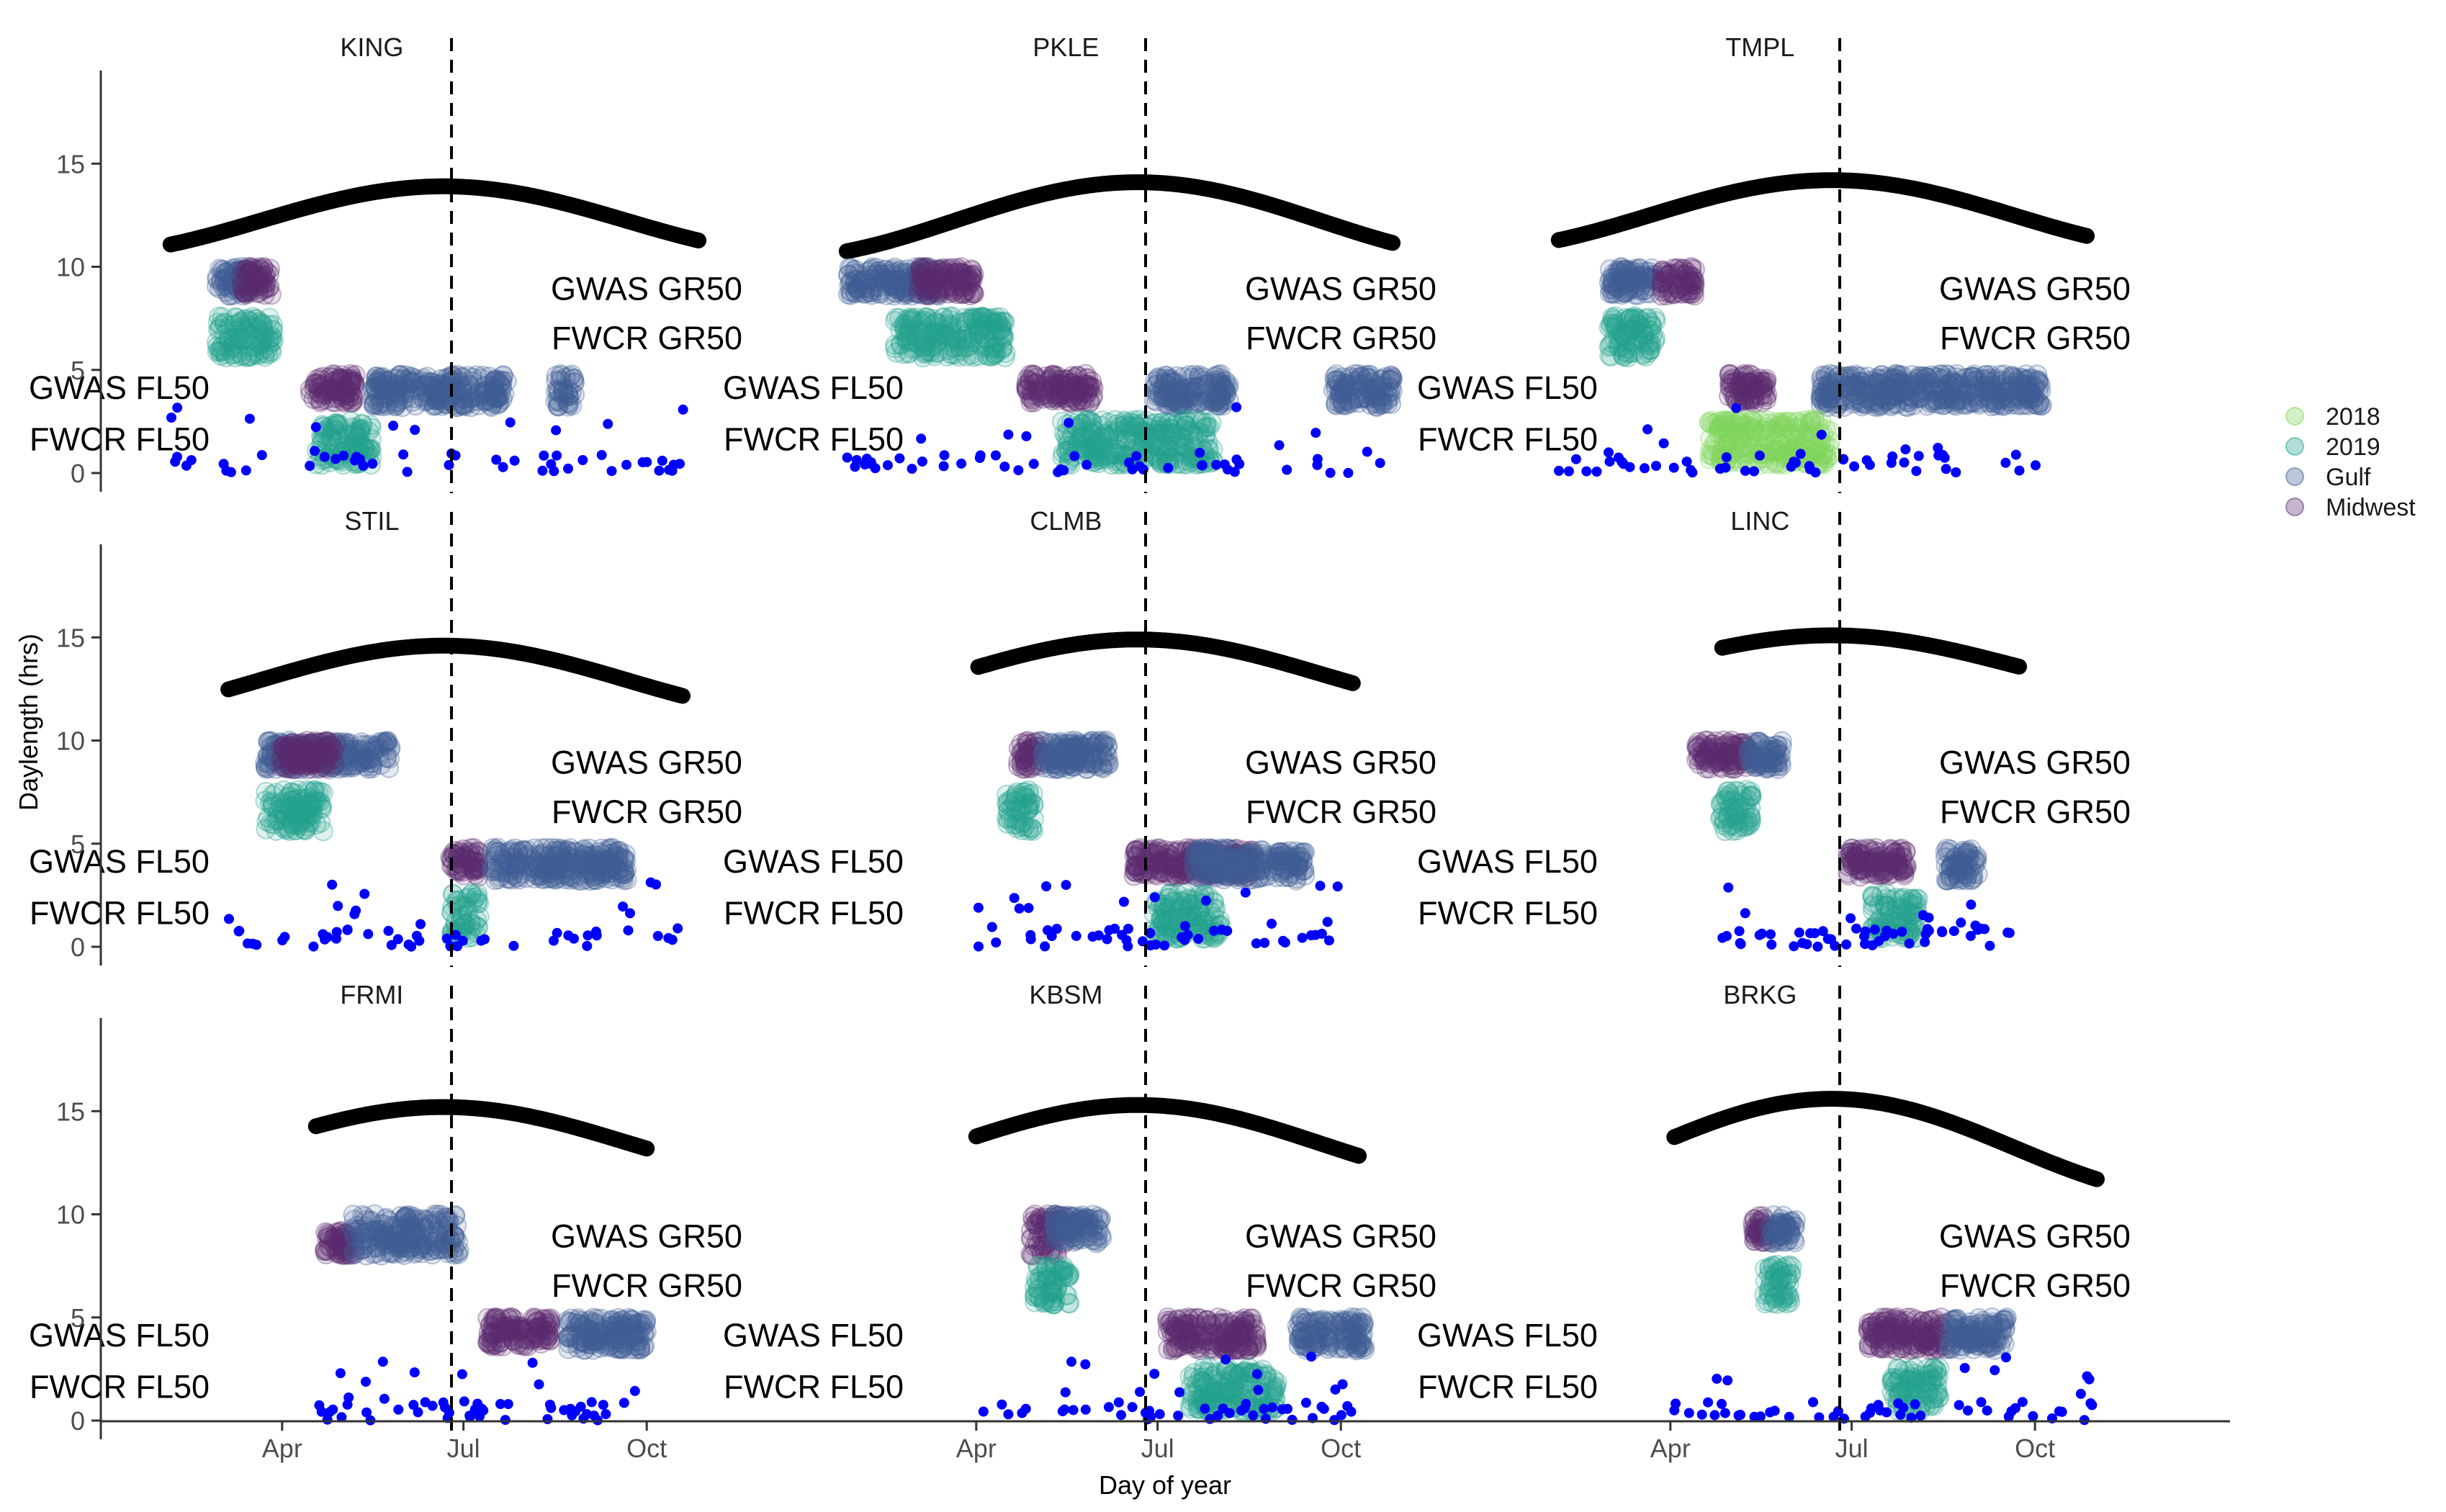 Image resolution: width=2446 pixels, height=1512 pixels. I want to click on daylength-curve, so click(1165, 661).